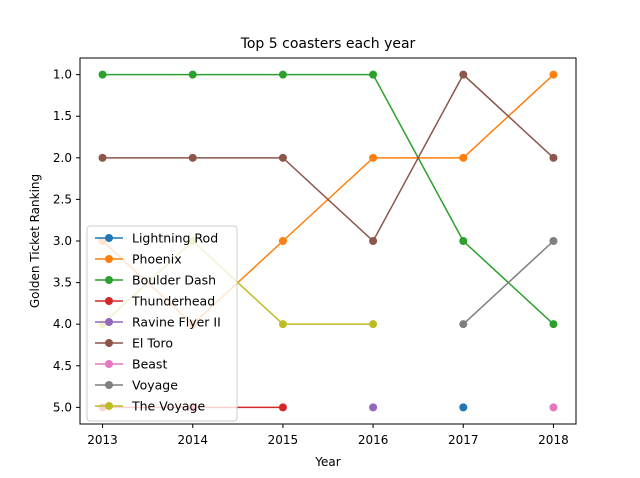  I want to click on y-tick-label: 5.0, so click(62, 407).